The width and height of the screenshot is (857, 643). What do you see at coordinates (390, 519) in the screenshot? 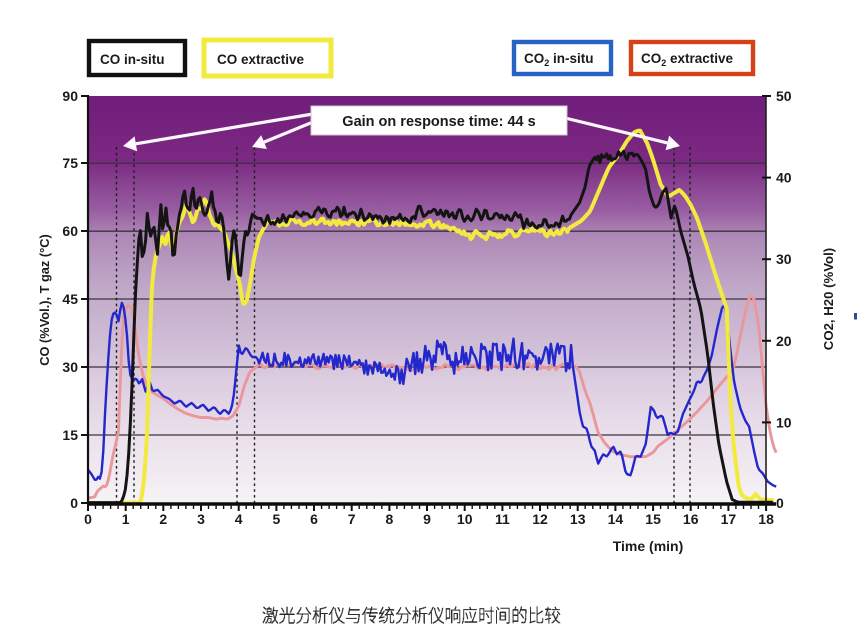
I see `svg-text: 8` at bounding box center [390, 519].